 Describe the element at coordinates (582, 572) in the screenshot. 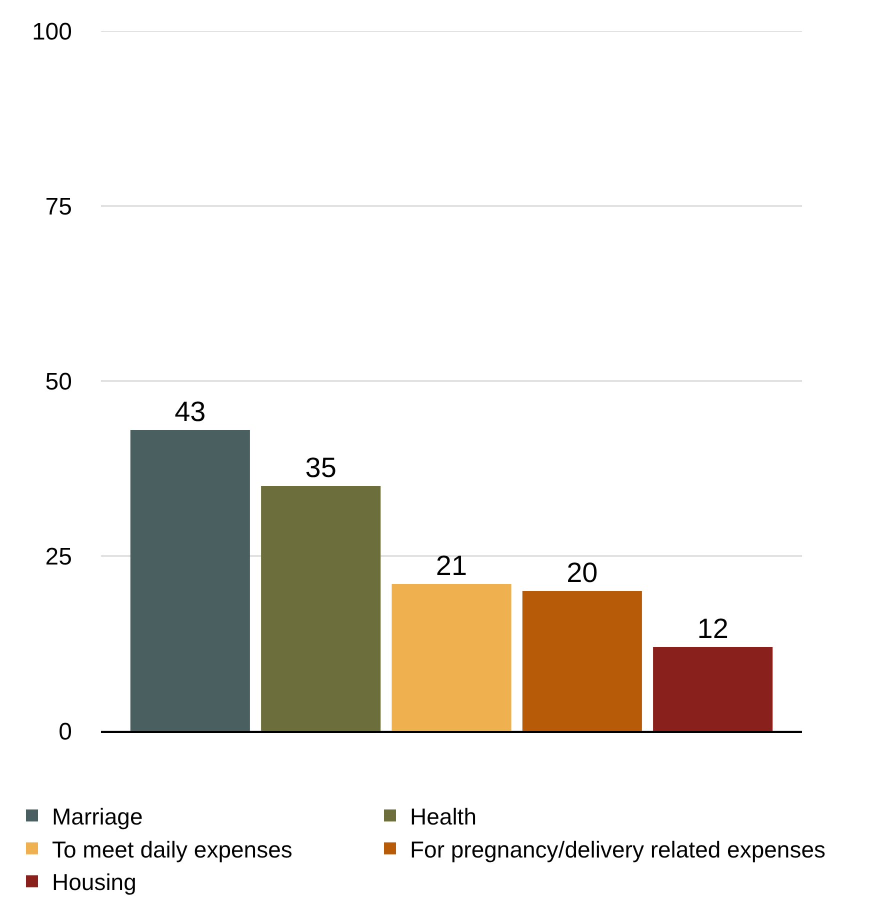

I see `data-label: 20` at that location.